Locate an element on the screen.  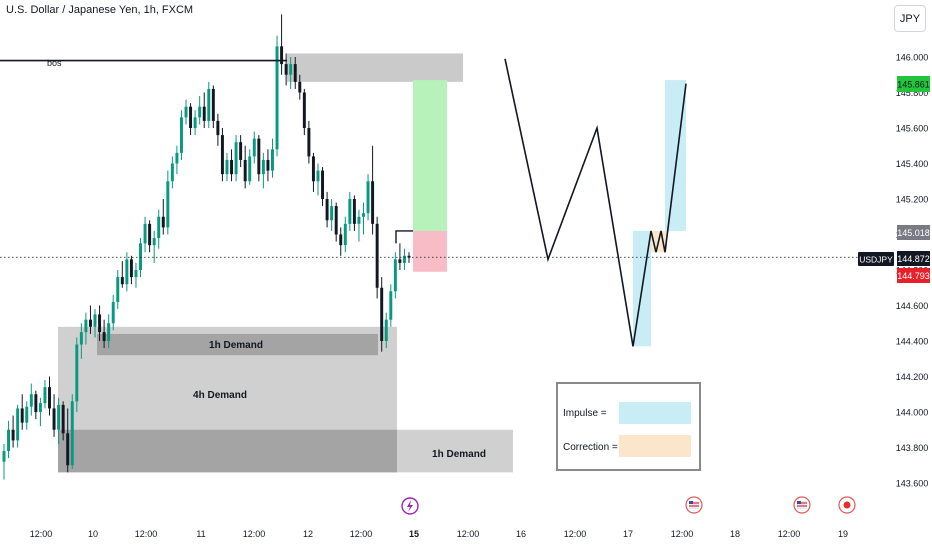
projection-path is located at coordinates (595, 202).